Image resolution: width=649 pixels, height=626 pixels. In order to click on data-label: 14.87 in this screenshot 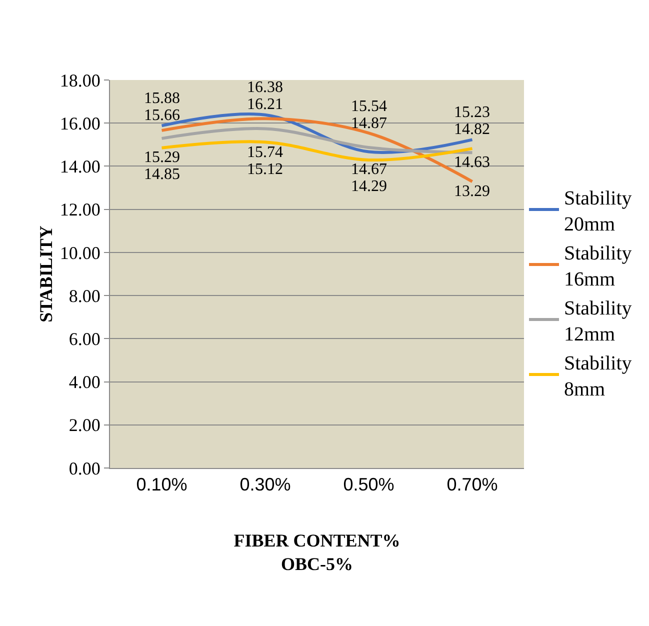, I will do `click(369, 123)`.